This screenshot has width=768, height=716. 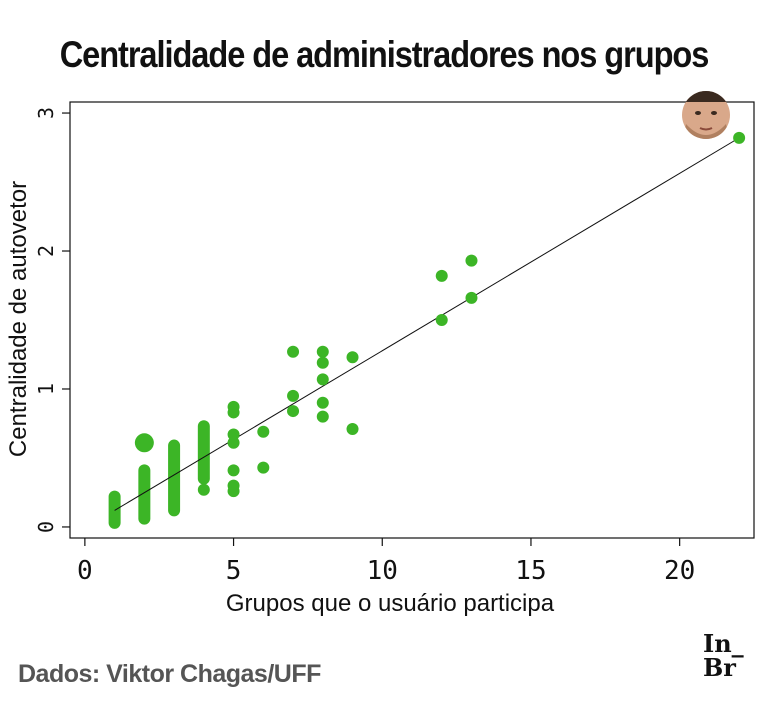 I want to click on x-tick-label-5: 5, so click(x=234, y=571).